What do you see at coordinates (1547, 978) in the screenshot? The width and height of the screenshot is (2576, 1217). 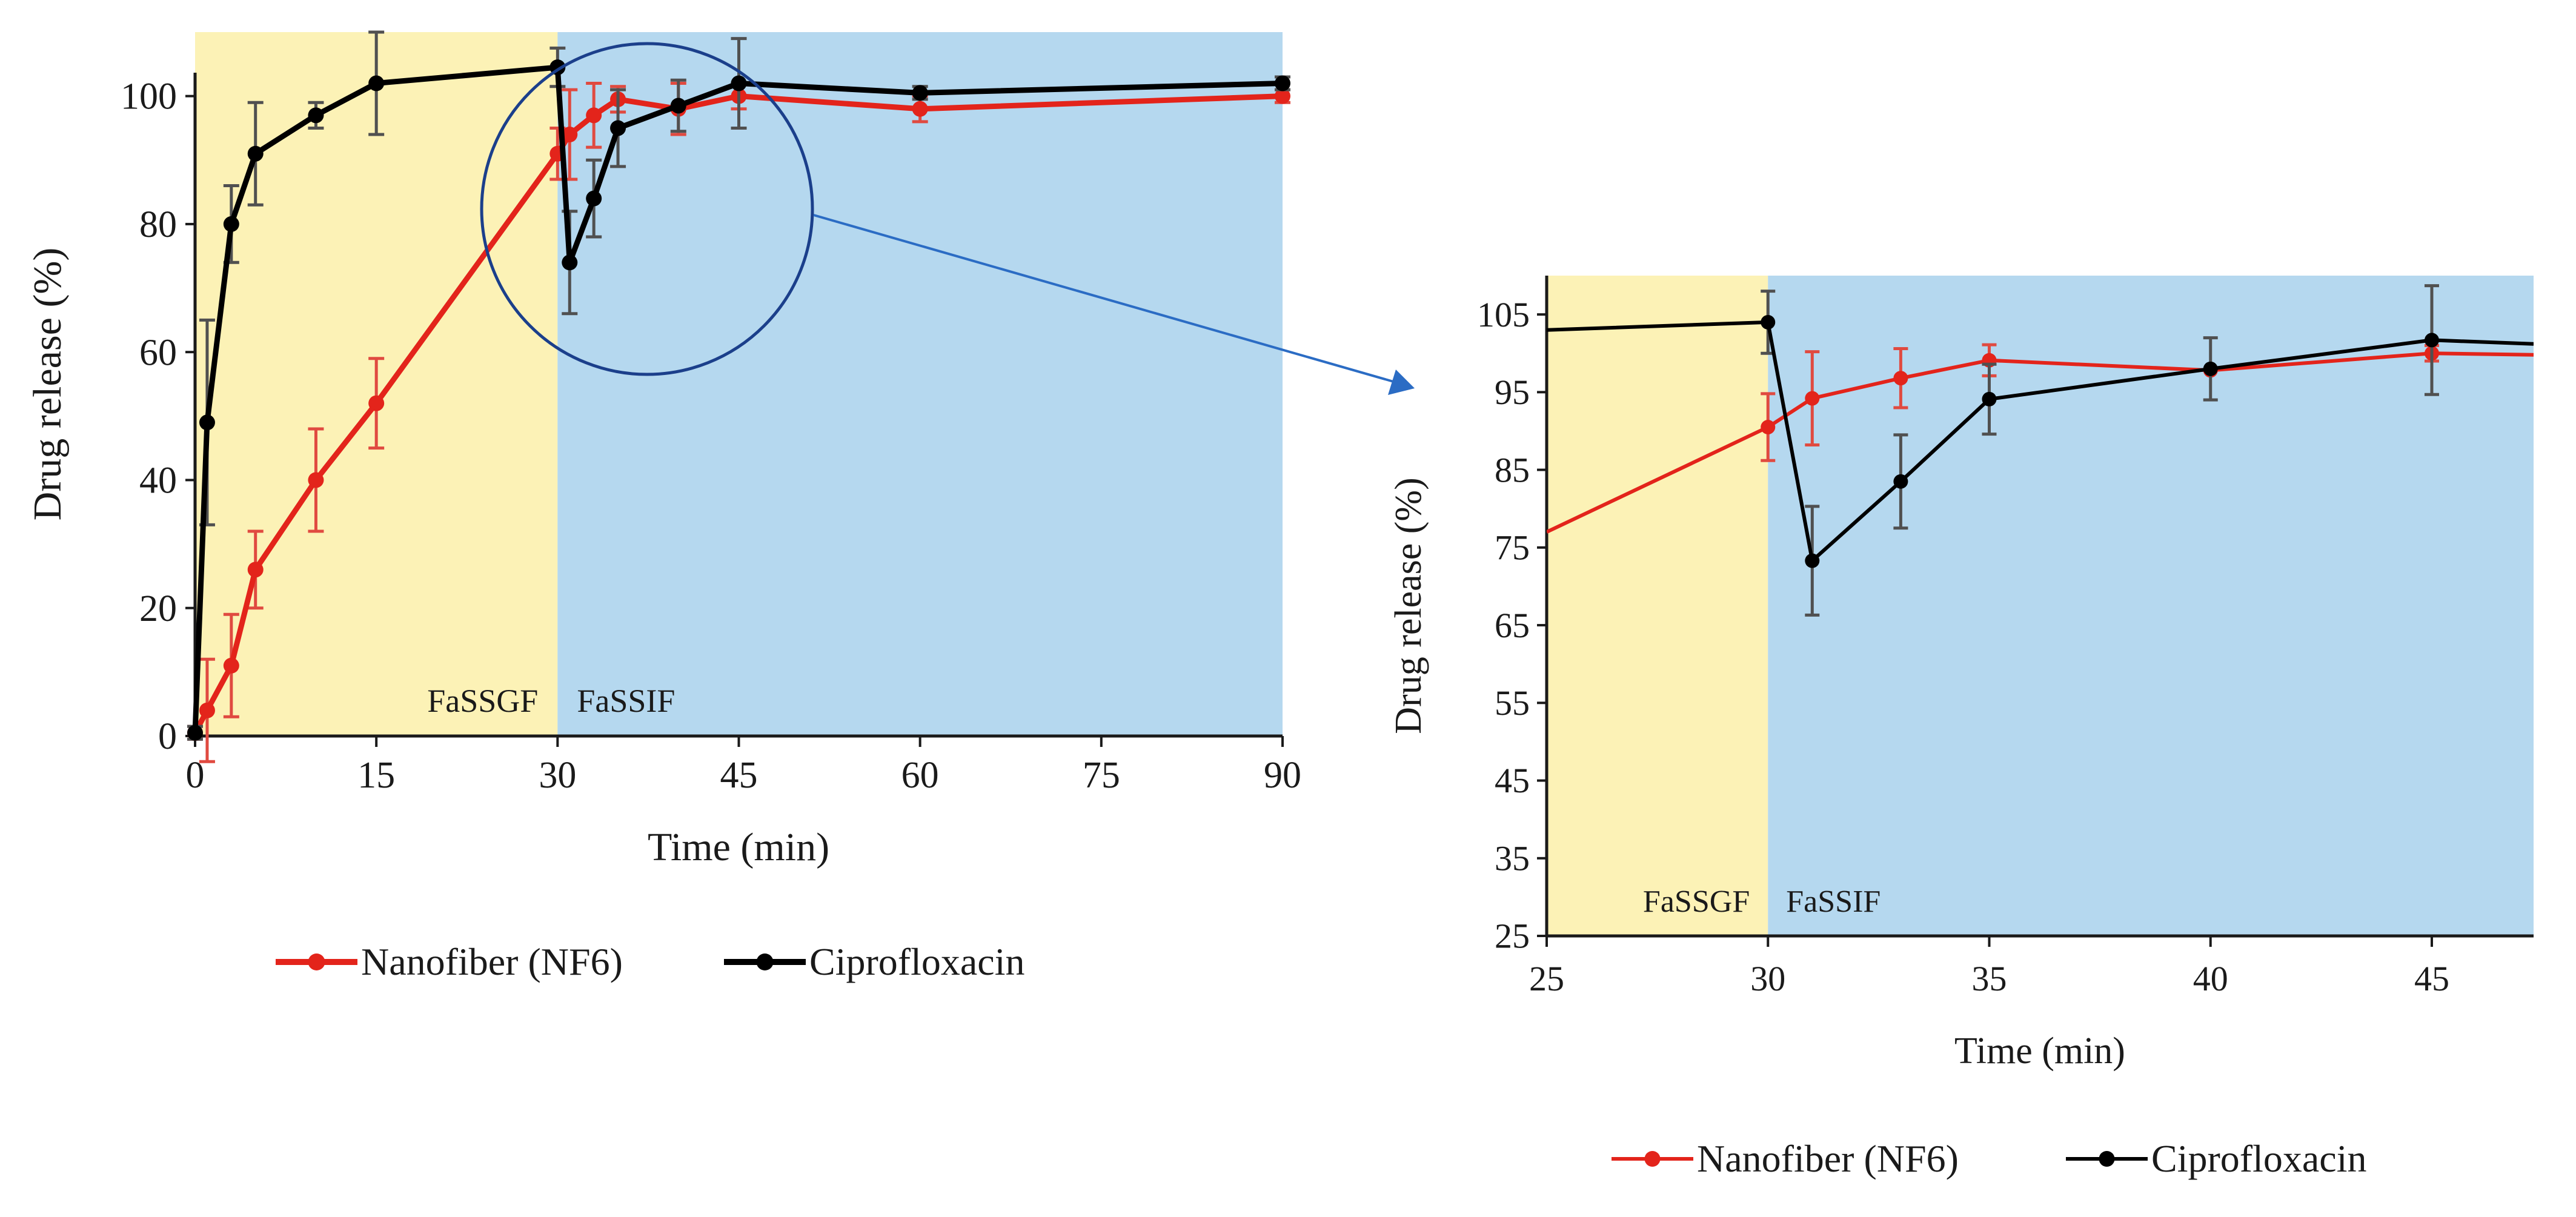 I see `x-tick-label: 25` at bounding box center [1547, 978].